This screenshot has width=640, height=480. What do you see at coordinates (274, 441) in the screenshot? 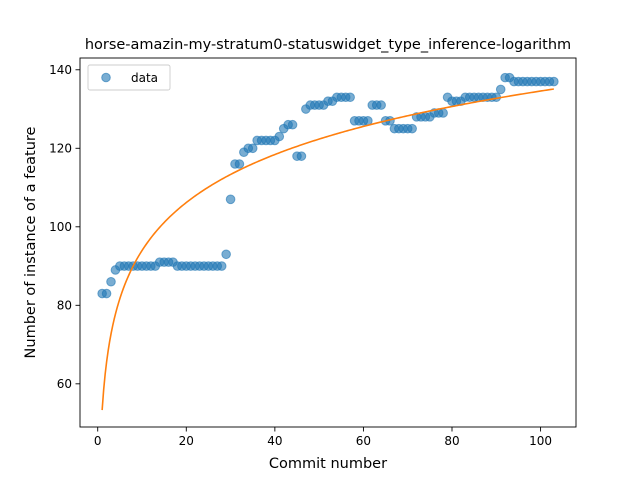
I see `x-tick-label: 40` at bounding box center [274, 441].